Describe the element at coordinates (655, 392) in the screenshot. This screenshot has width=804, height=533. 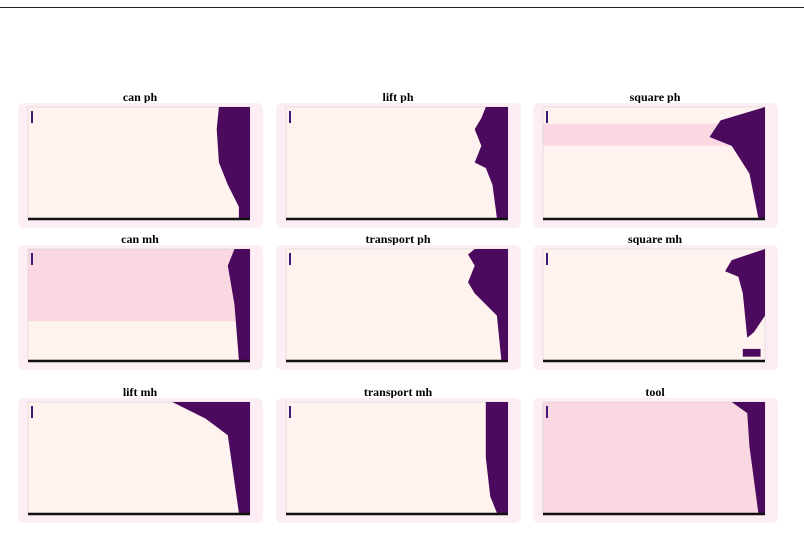
I see `panel-title: tool` at that location.